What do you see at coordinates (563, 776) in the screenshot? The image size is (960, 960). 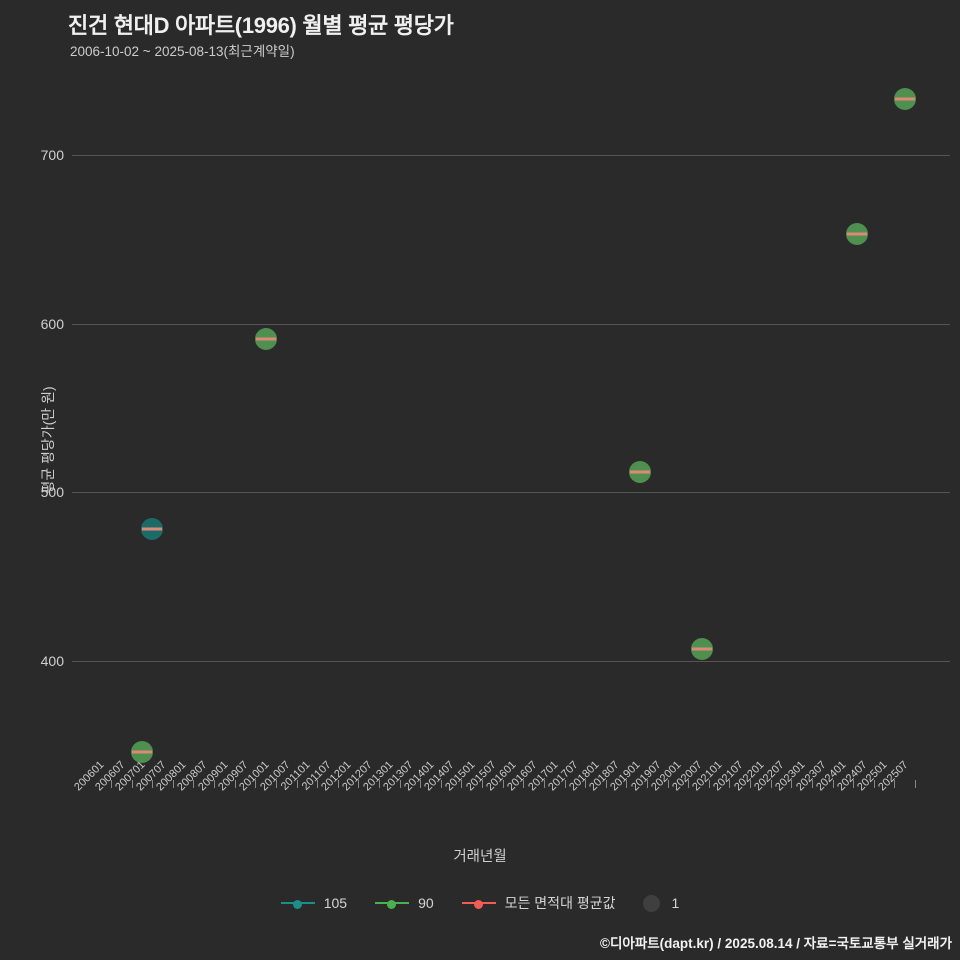 I see `x-tick-label: 201707` at bounding box center [563, 776].